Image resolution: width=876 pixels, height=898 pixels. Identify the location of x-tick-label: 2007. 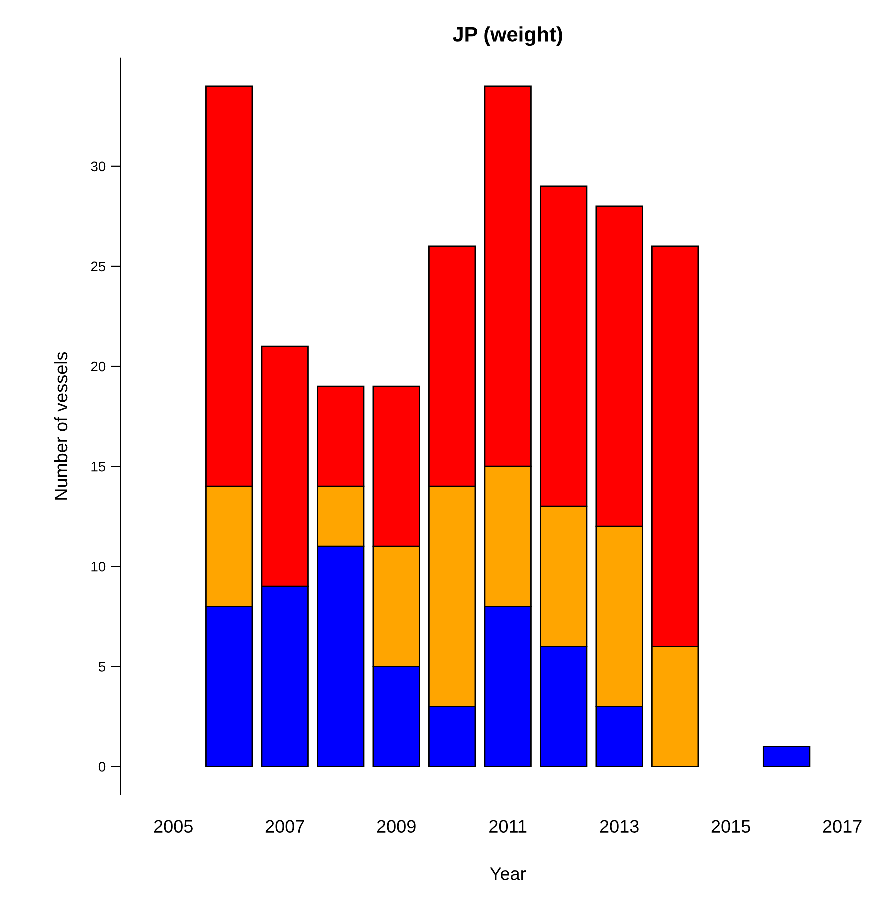
(285, 826).